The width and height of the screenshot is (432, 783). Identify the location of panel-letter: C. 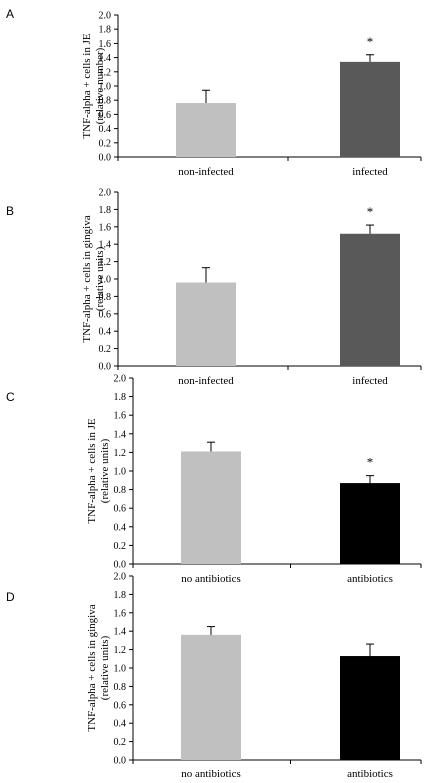
(10, 397).